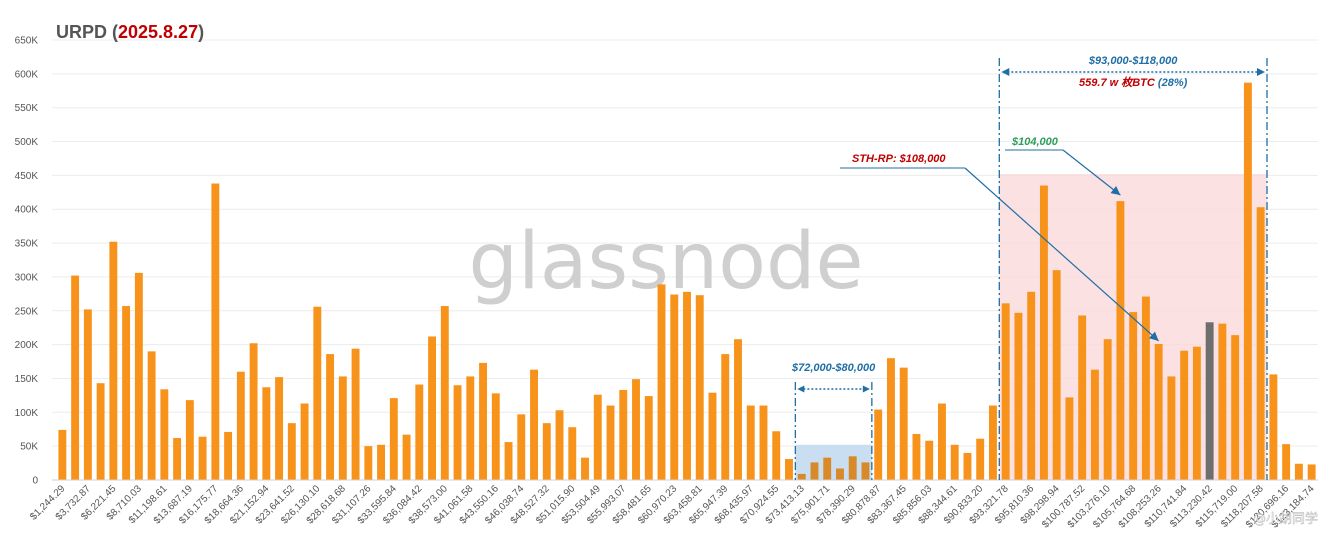 This screenshot has height=540, width=1329. What do you see at coordinates (1261, 72) in the screenshot?
I see `range-right-arrowhead-right` at bounding box center [1261, 72].